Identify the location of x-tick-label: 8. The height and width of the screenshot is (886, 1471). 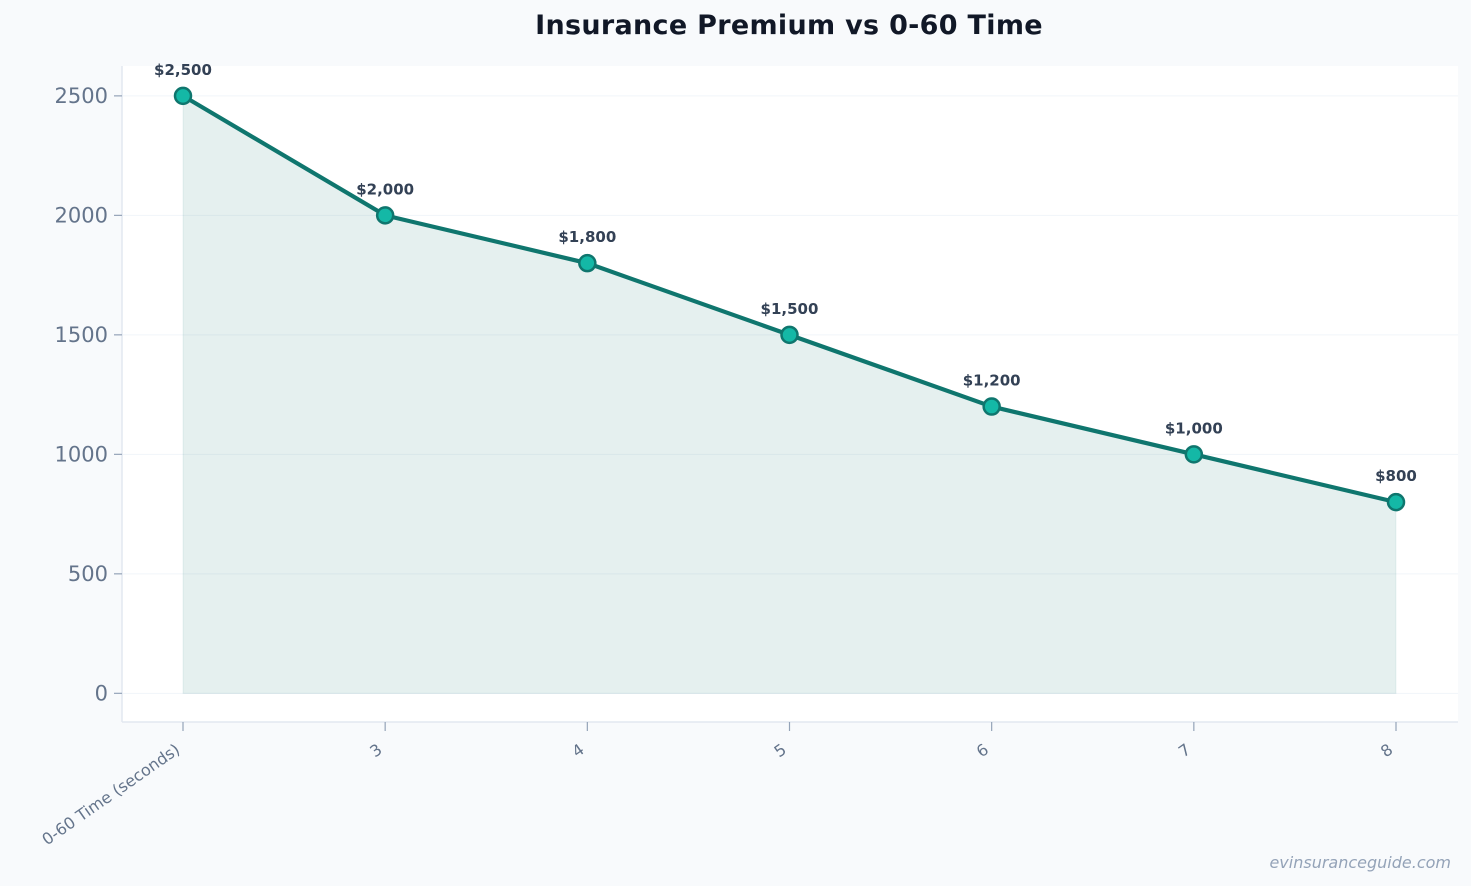
(1386, 750).